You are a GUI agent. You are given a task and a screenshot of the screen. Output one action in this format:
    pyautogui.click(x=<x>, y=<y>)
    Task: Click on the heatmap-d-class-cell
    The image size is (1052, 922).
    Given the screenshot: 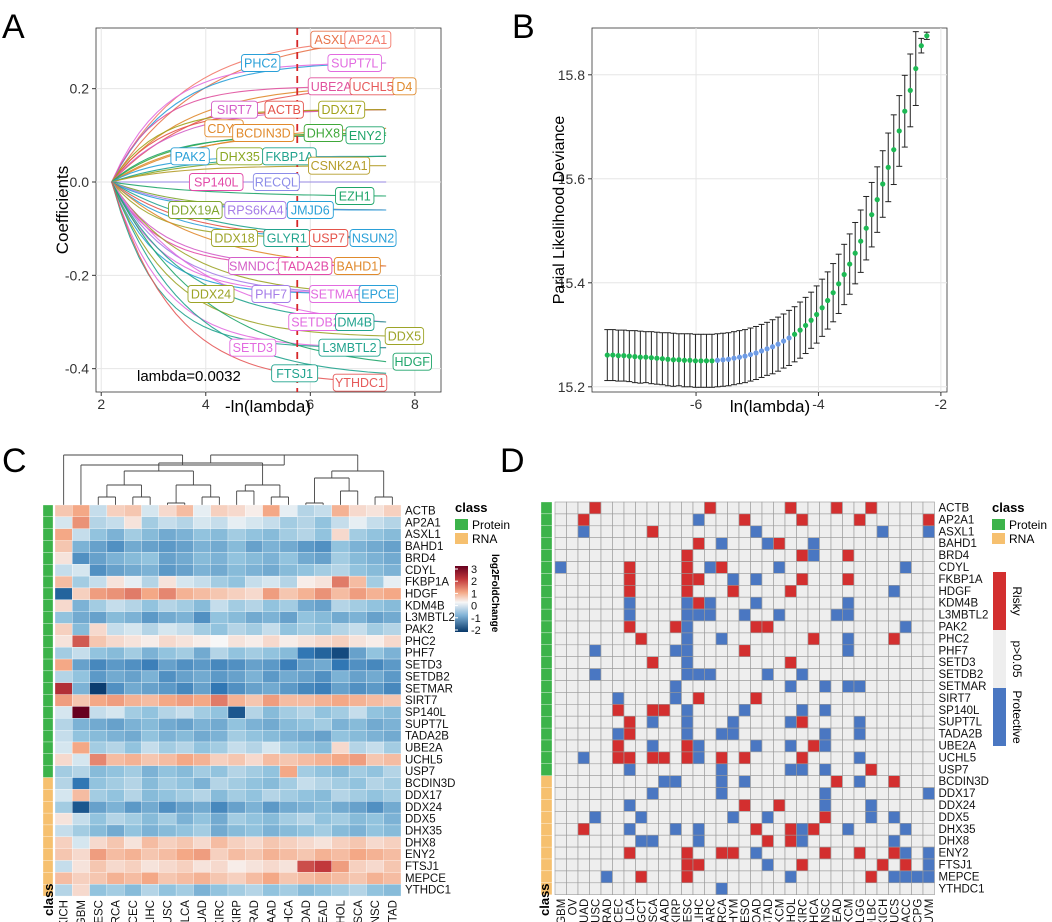 What is the action you would take?
    pyautogui.click(x=546, y=793)
    